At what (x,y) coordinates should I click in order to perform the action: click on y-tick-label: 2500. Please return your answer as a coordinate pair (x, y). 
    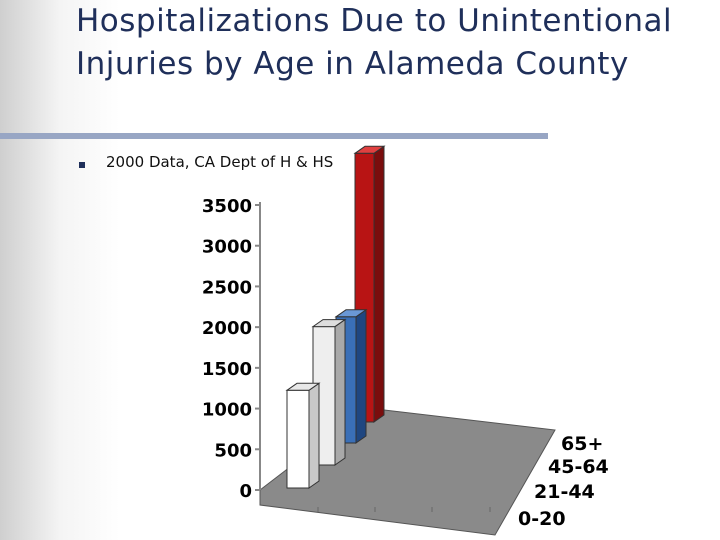
    Looking at the image, I should click on (227, 287).